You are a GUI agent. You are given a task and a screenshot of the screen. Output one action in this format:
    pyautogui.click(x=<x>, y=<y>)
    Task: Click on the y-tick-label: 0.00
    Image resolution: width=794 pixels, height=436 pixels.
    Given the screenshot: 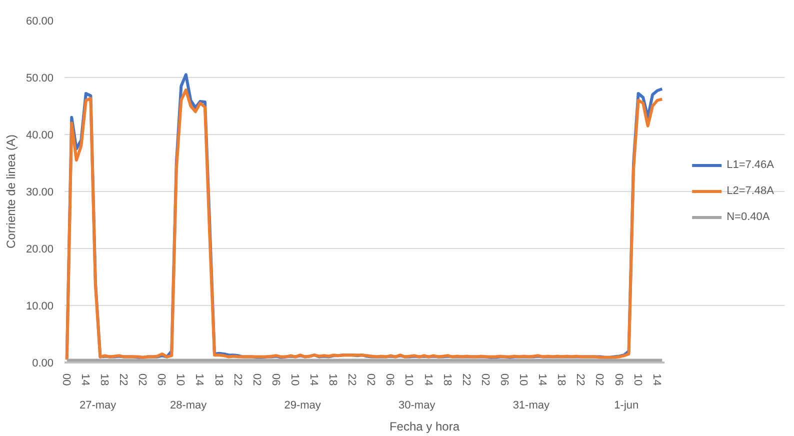 What is the action you would take?
    pyautogui.click(x=43, y=364)
    